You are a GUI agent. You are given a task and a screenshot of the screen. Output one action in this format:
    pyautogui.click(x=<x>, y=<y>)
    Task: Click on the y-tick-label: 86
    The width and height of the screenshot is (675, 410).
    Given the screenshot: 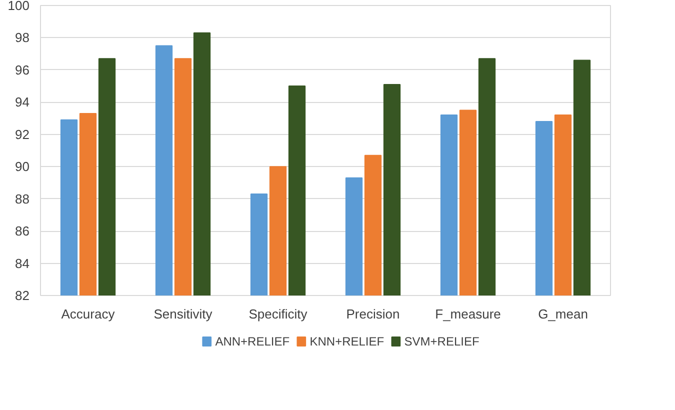 What is the action you would take?
    pyautogui.click(x=22, y=231)
    